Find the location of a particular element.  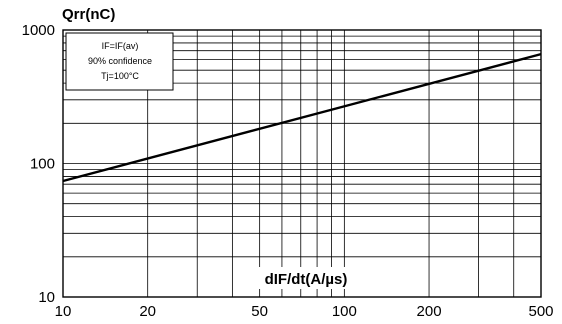

x-tick-label: 100 is located at coordinates (344, 311).